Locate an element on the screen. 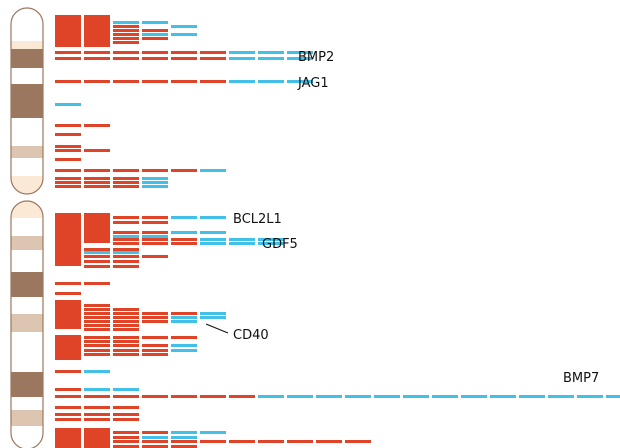 The image size is (620, 448). gene-label-bmp7: BMP7 is located at coordinates (581, 378).